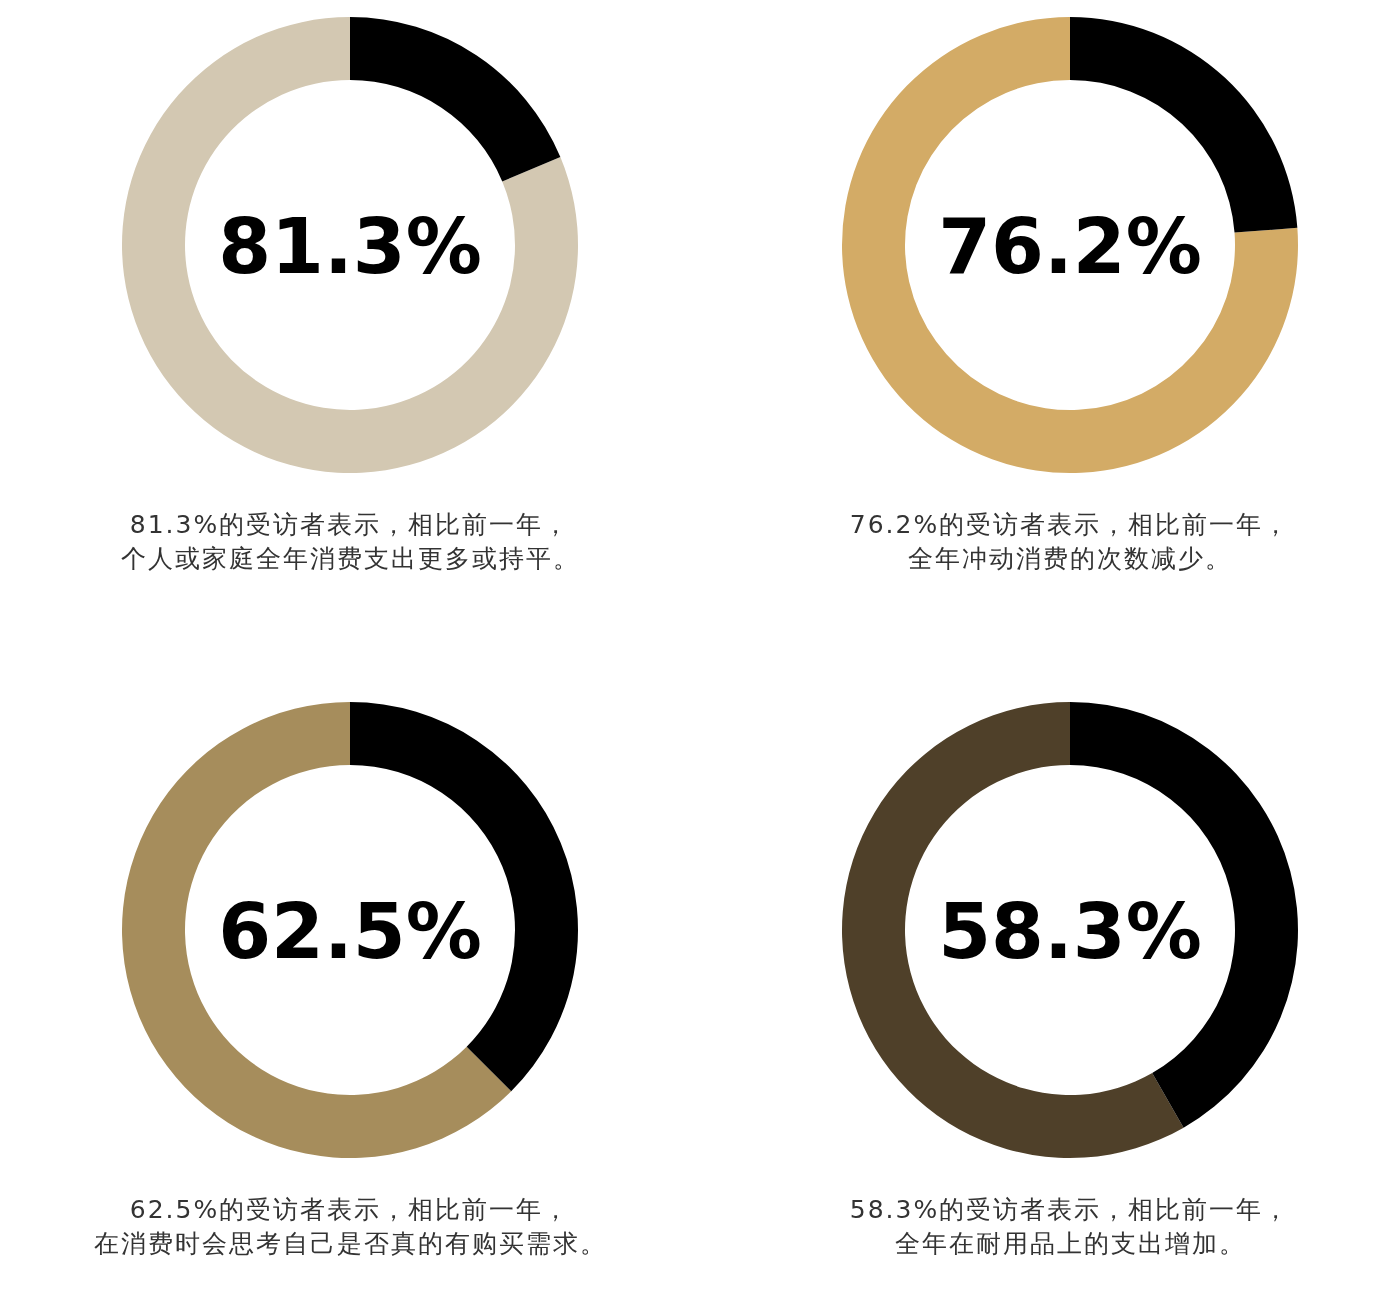  Describe the element at coordinates (350, 1226) in the screenshot. I see `text: 62.5%的受访者表示，相比前一年，在消费时会思考自己是否真的有购买需求。` at that location.